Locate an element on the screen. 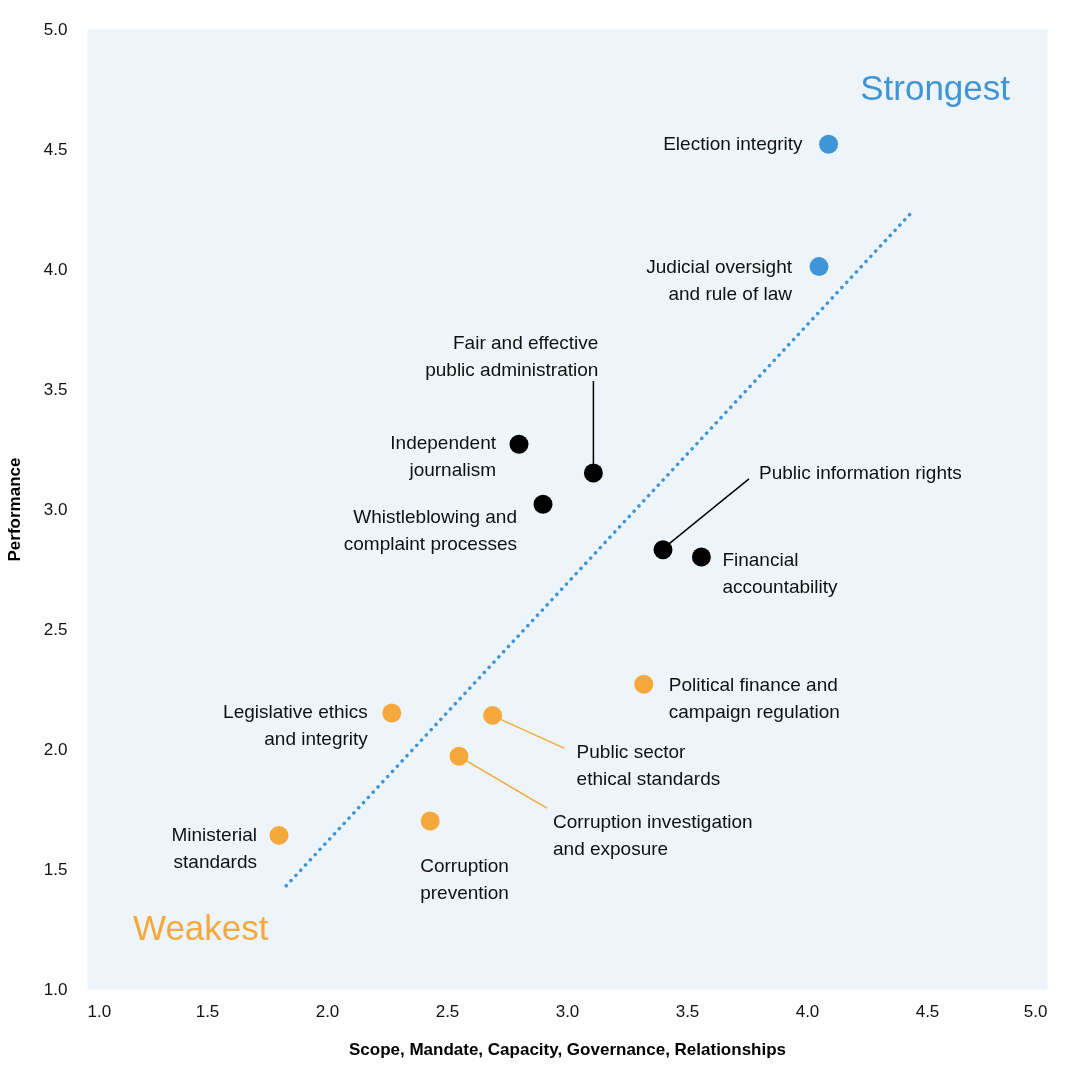 The image size is (1082, 1072). x-tick-label: 2.0 is located at coordinates (327, 1011).